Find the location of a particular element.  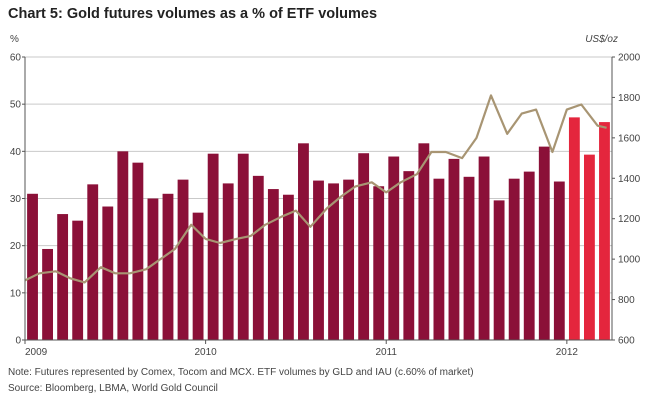

left-axis-unit: % is located at coordinates (14, 39).